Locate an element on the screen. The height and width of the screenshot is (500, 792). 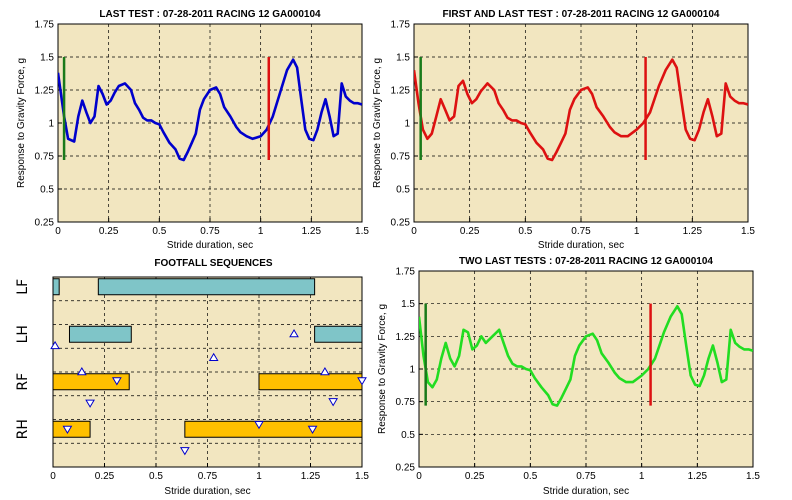
lane-label-rf: RF is located at coordinates (23, 382).